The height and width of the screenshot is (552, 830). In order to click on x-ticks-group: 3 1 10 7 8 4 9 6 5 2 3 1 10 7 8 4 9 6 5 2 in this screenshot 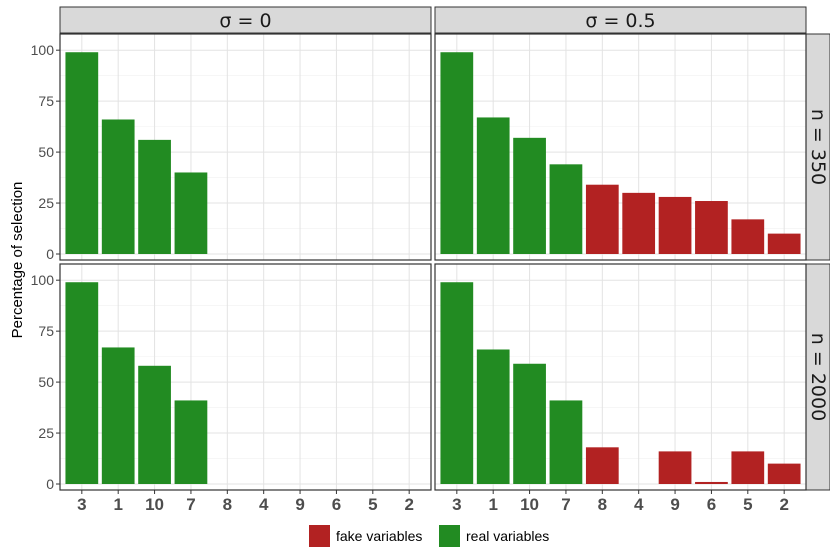, I will do `click(433, 502)`.